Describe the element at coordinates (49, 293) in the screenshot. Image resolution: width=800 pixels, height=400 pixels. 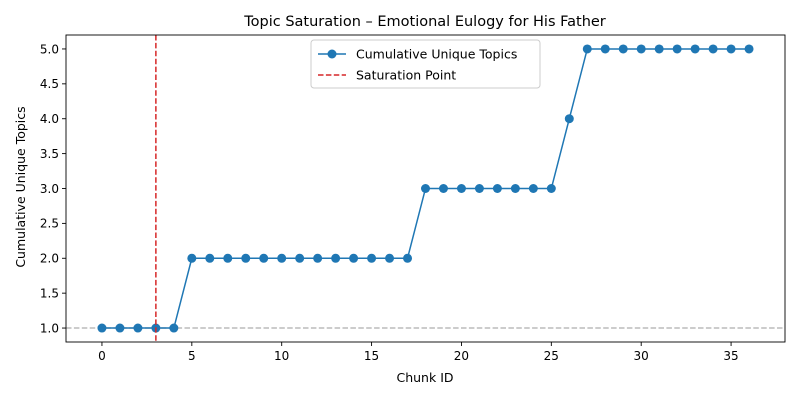
I see `y-tick-label: 1.5` at that location.